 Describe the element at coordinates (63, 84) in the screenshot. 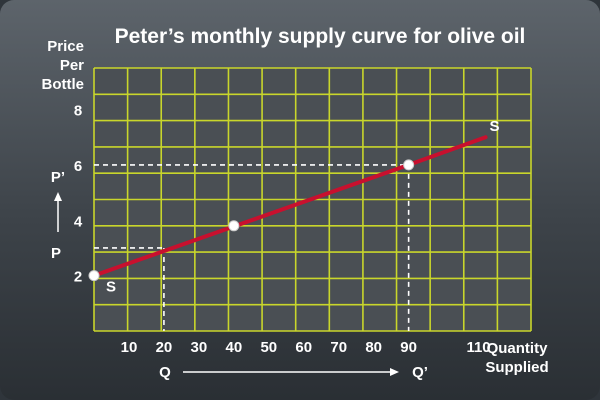

I see `y-axis-title-line: Bottle` at that location.